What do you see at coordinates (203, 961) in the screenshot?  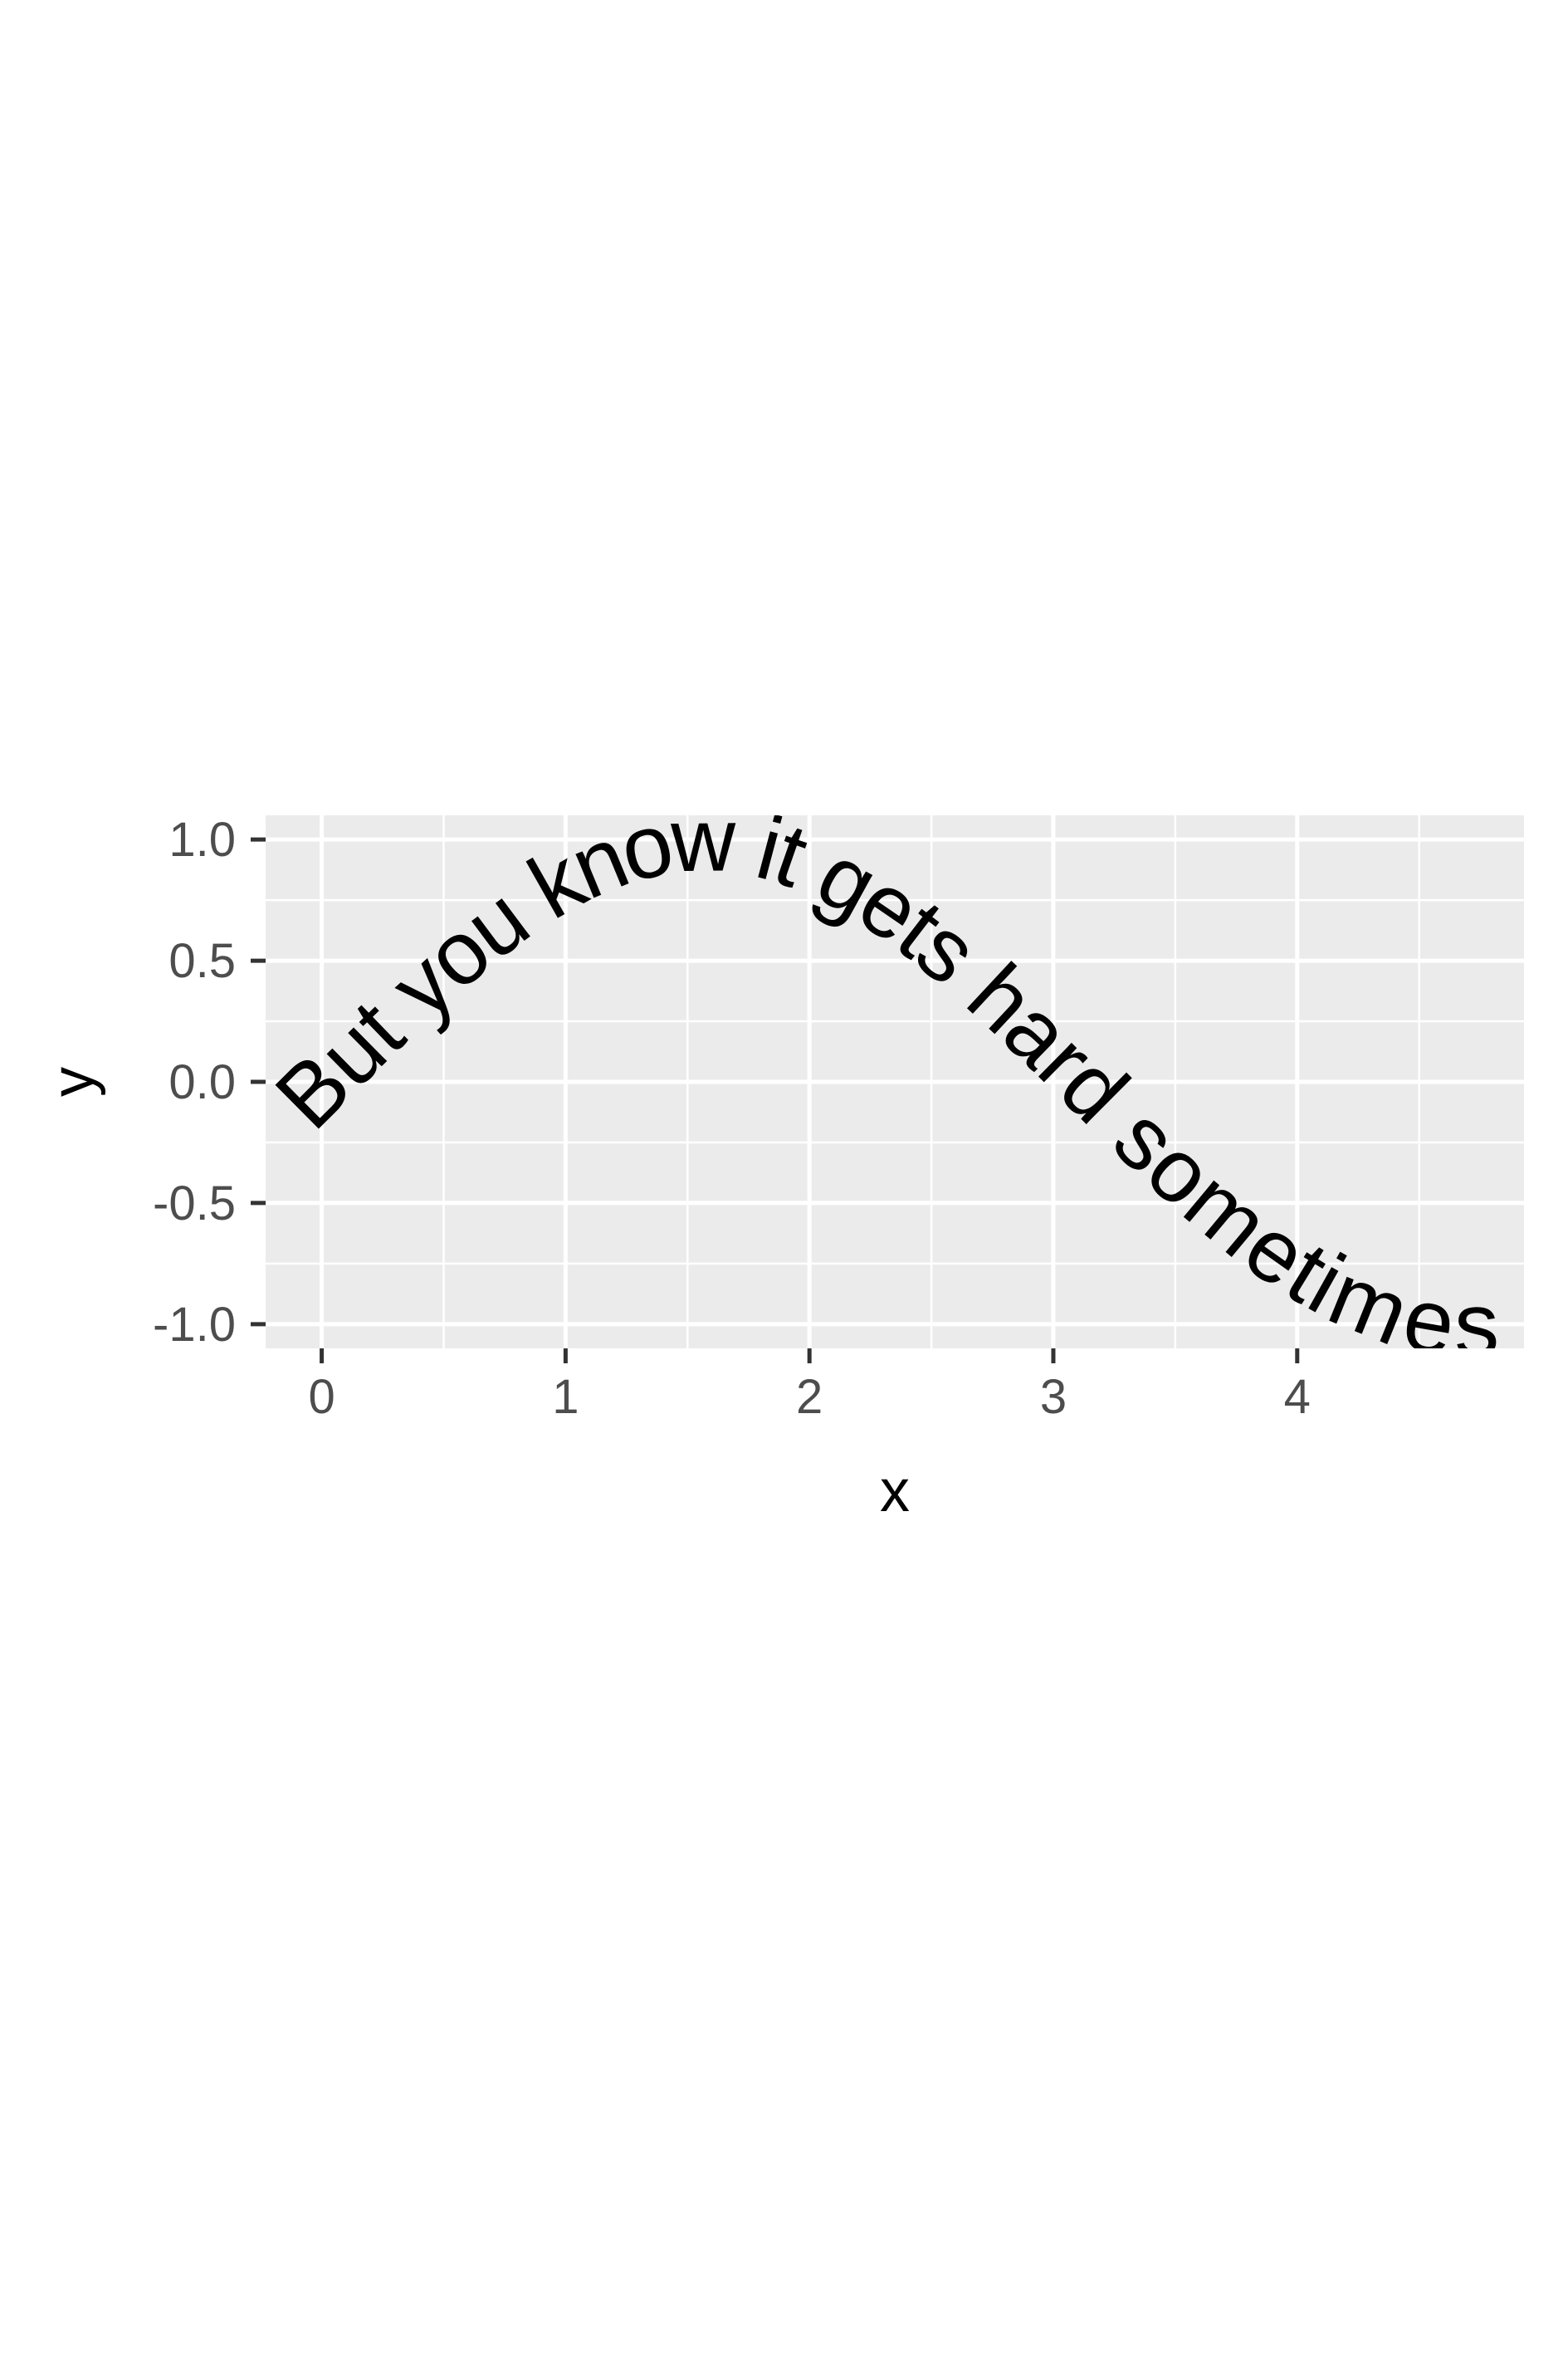 I see `y-tick-label-3: 0.5` at bounding box center [203, 961].